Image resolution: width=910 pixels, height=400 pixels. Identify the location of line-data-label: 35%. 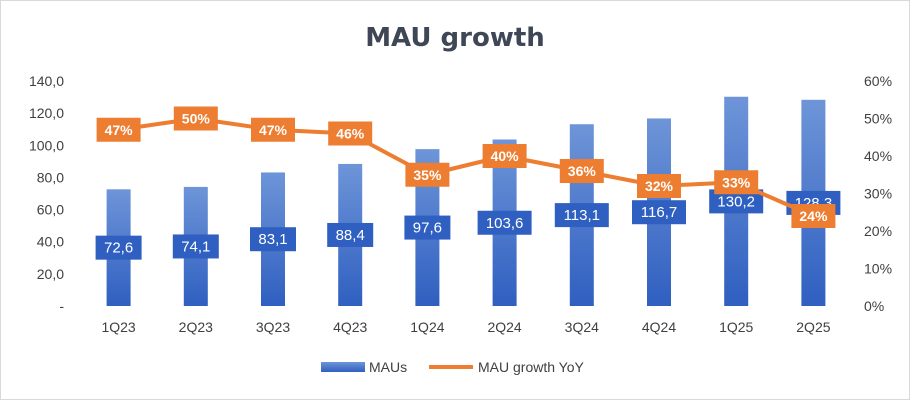
(427, 175).